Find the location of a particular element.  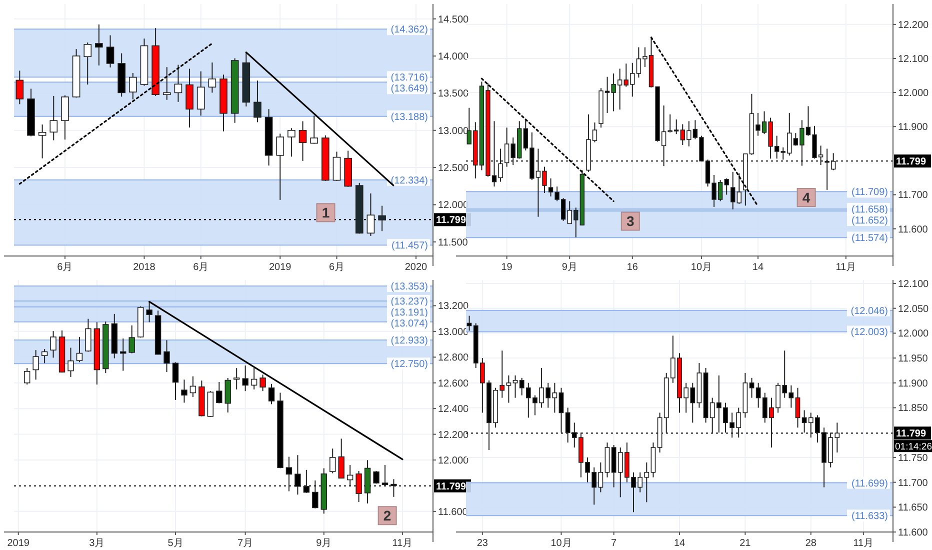

annotation: 2 is located at coordinates (387, 516).